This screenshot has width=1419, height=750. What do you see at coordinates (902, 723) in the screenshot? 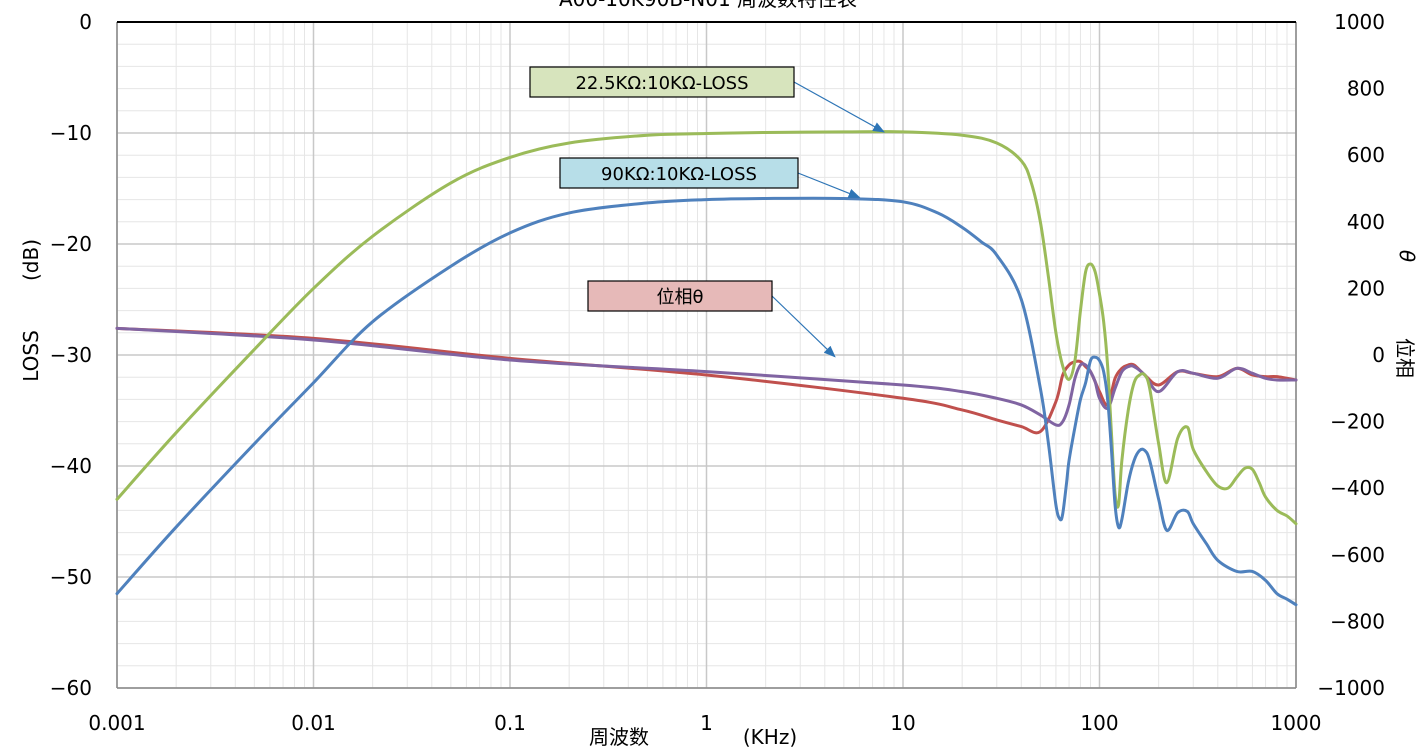
I see `x-tick-label: 10` at bounding box center [902, 723].